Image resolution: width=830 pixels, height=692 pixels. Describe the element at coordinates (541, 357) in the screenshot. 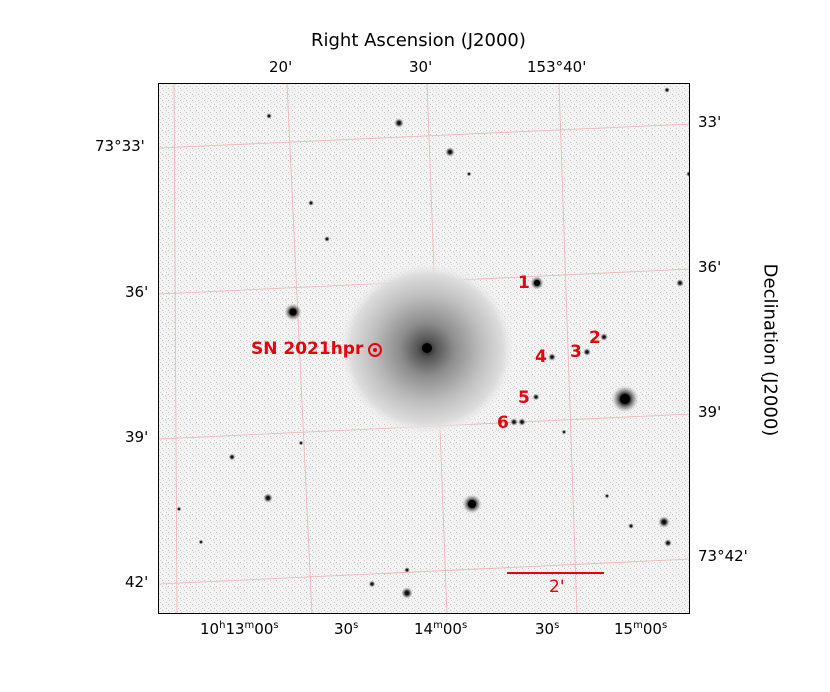

I see `star-label-4: 4` at that location.